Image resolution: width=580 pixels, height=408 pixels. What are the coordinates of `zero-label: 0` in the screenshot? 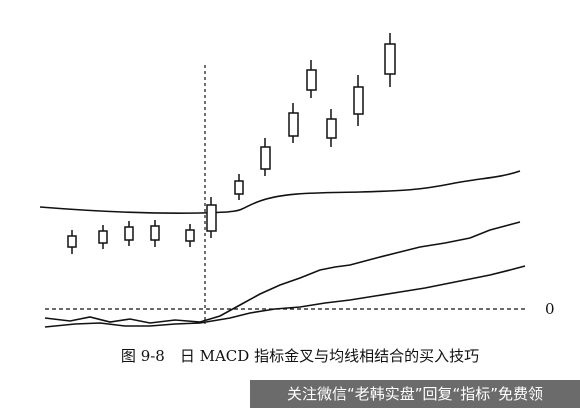 It's located at (550, 309).